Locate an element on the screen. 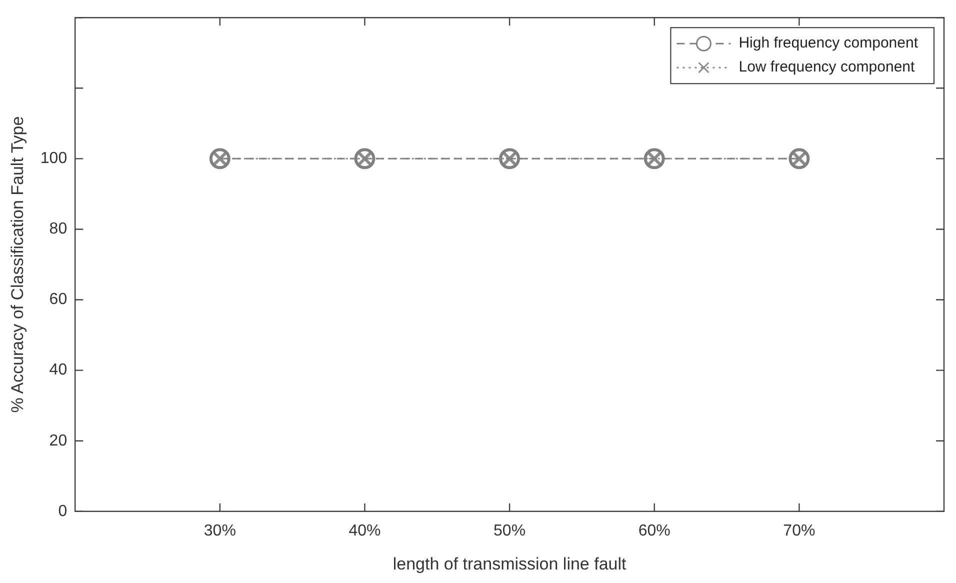 This screenshot has width=956, height=583. legend-label: Low frequency component is located at coordinates (827, 67).